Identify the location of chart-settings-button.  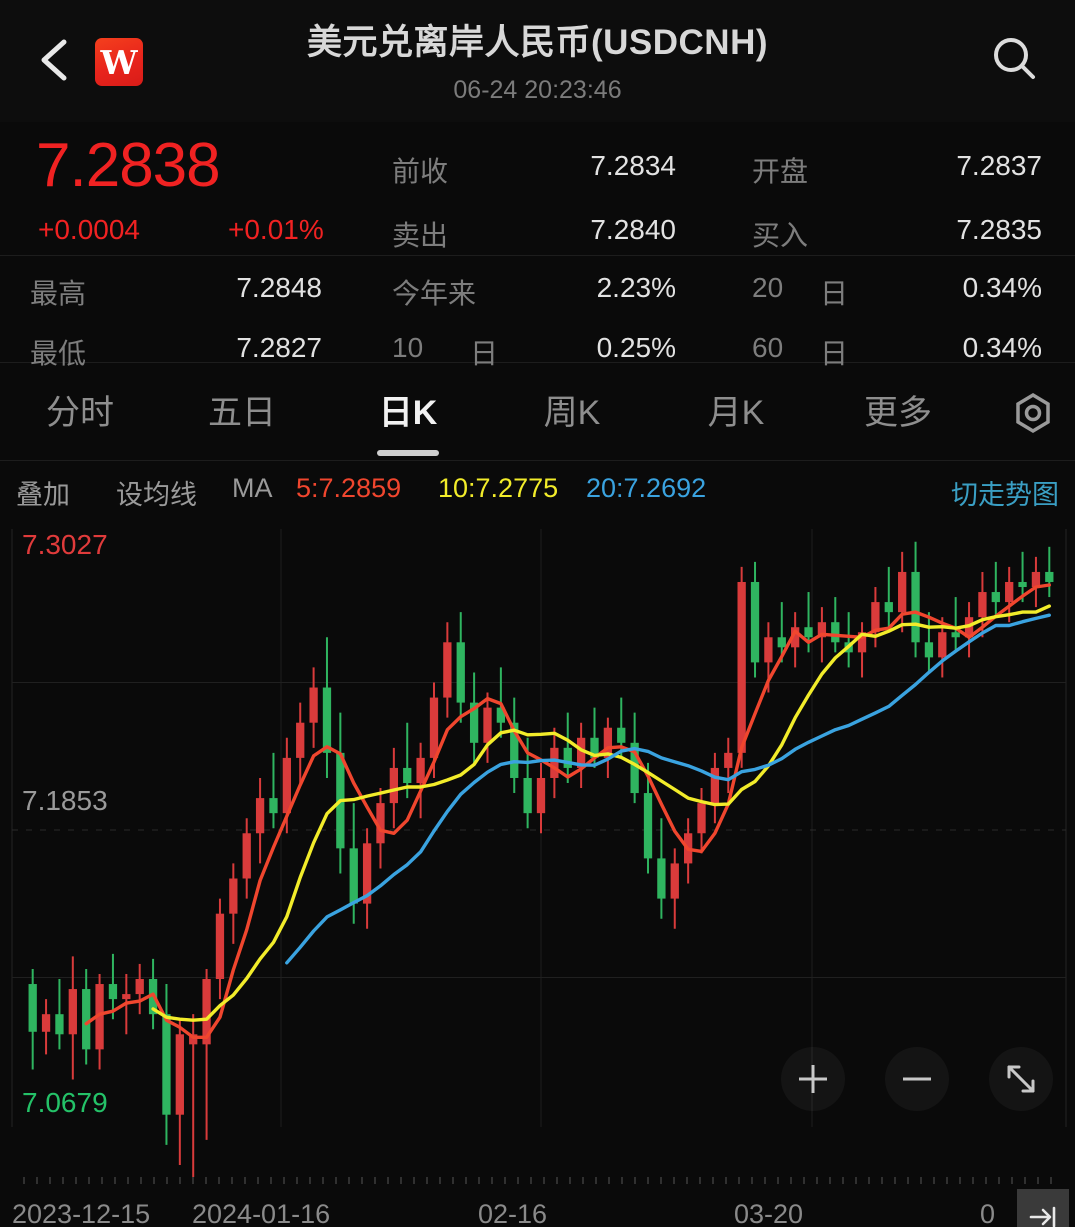
(1033, 413).